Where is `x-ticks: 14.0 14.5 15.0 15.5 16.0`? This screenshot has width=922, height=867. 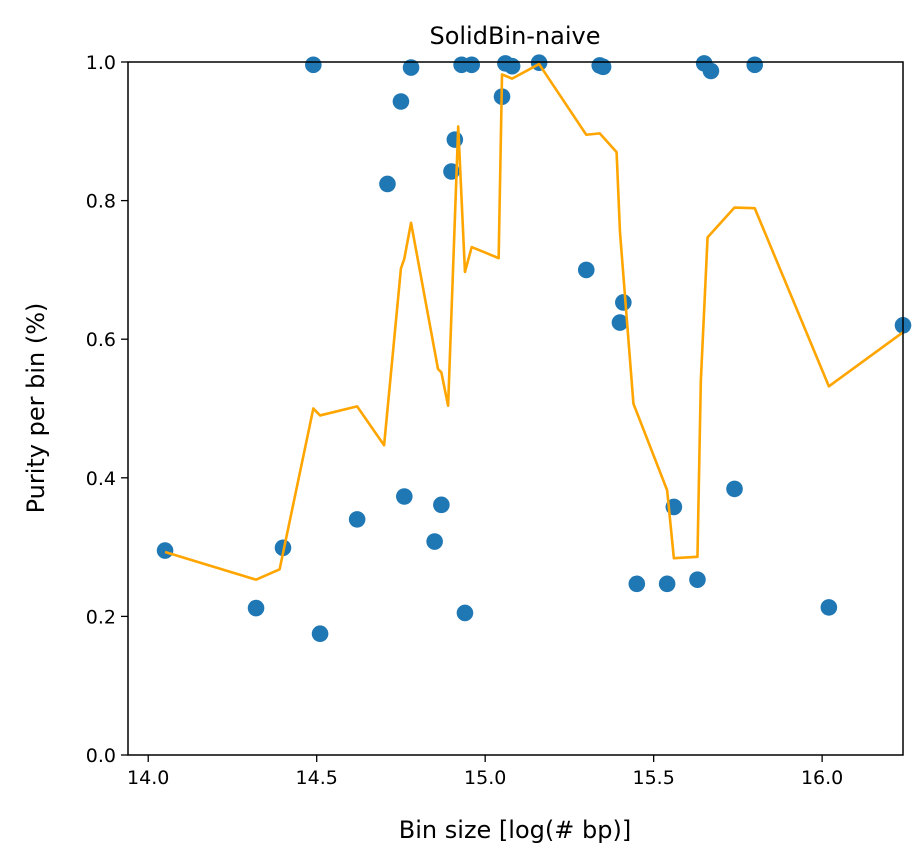 x-ticks: 14.0 14.5 15.0 15.5 16.0 is located at coordinates (485, 772).